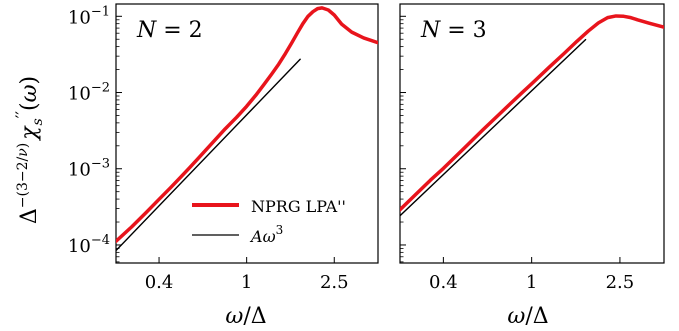 This screenshot has width=679, height=331. I want to click on y-tick-label: 10⁻², so click(89, 93).